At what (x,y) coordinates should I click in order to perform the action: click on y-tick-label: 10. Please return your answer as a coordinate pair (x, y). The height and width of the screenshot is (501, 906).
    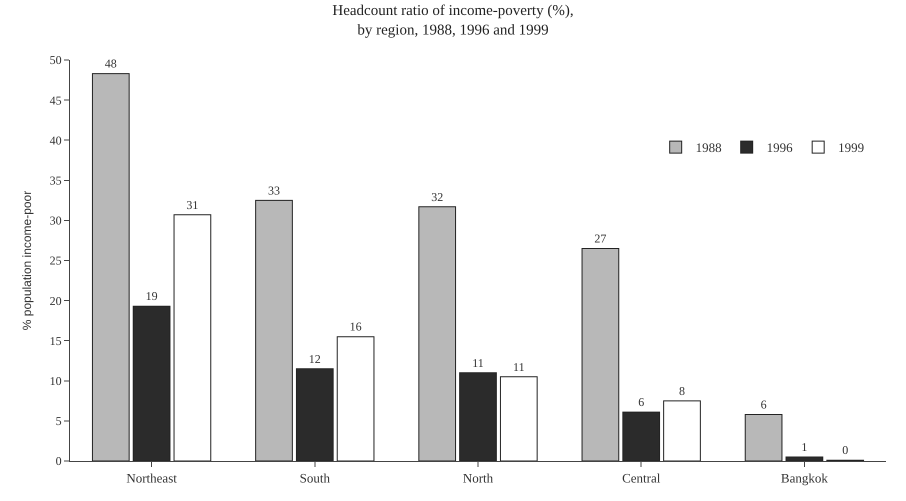
    Looking at the image, I should click on (56, 381).